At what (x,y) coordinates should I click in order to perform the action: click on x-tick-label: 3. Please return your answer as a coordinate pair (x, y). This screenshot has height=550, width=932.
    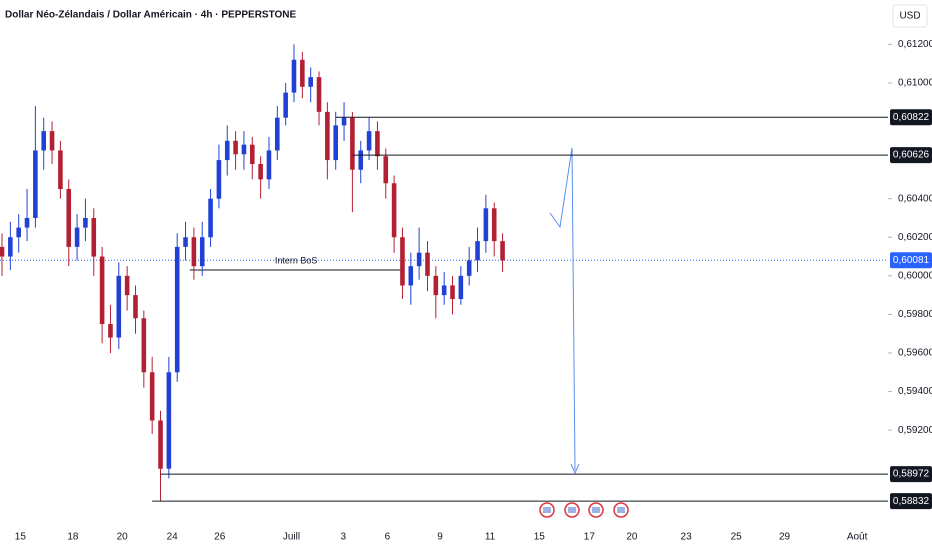
    Looking at the image, I should click on (343, 537).